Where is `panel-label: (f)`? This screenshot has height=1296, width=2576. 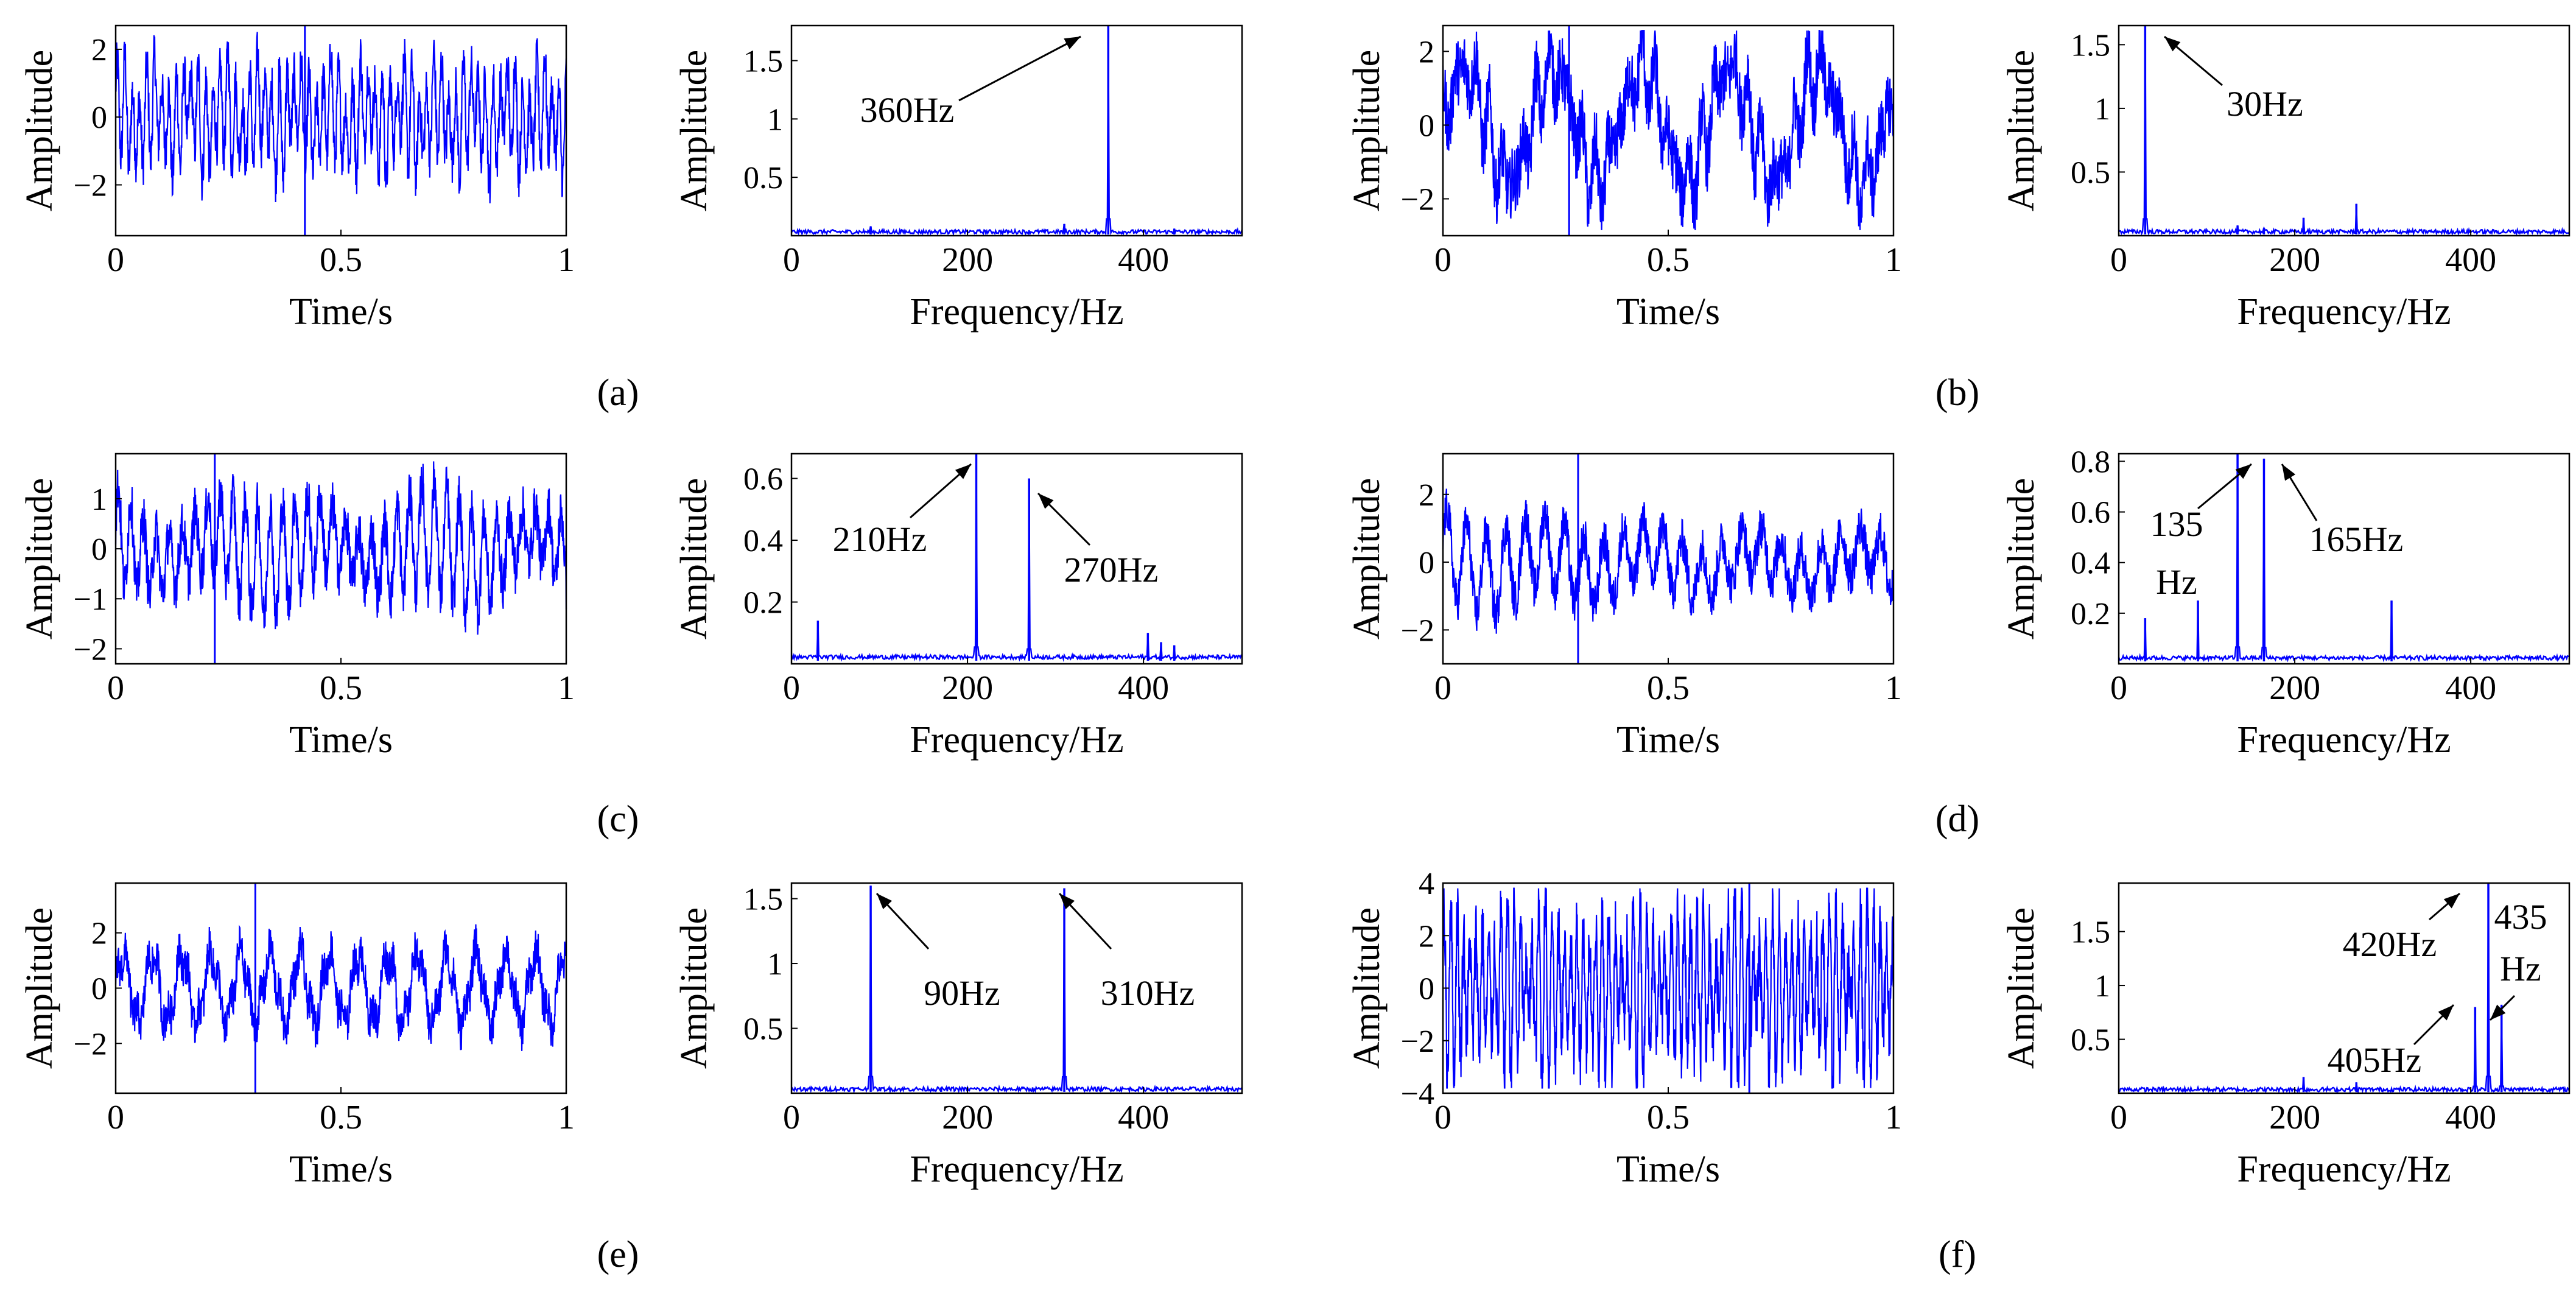 panel-label: (f) is located at coordinates (1957, 1254).